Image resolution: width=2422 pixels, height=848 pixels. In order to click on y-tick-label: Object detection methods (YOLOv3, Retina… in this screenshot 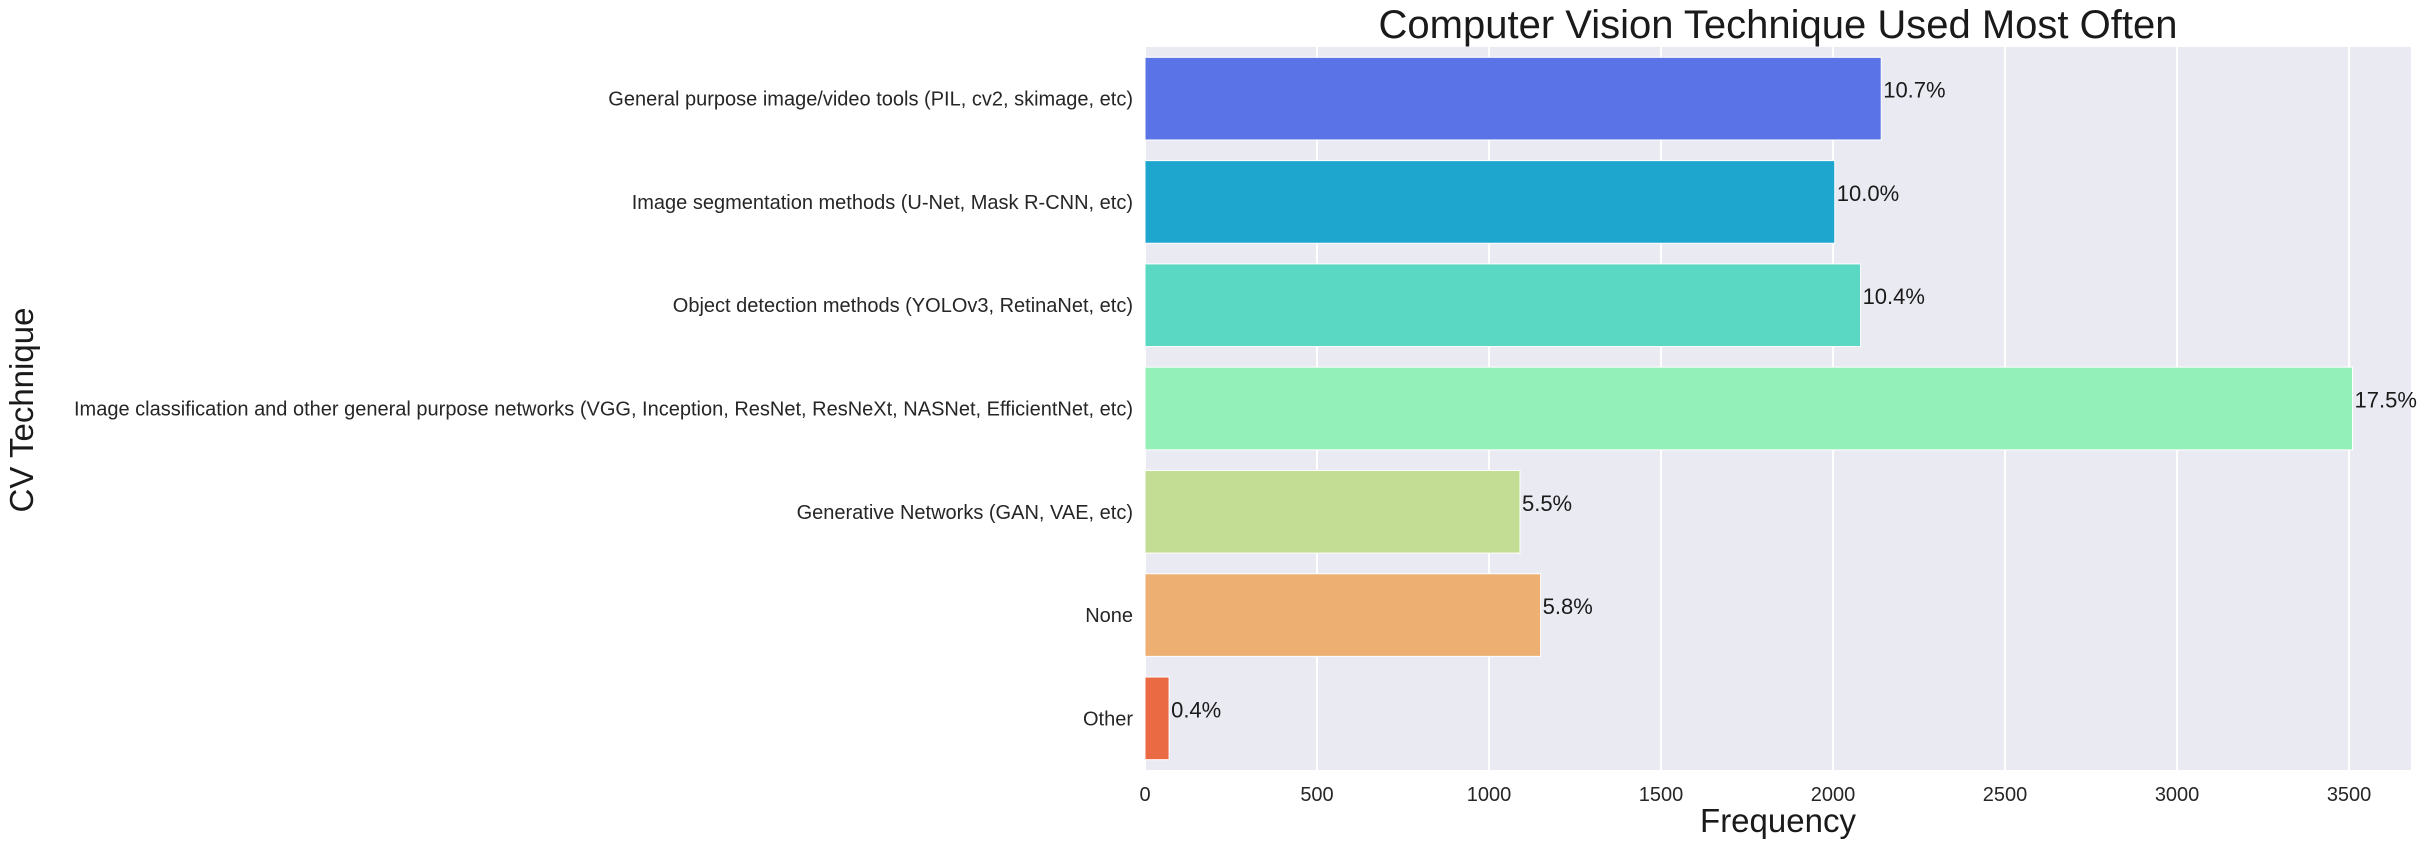, I will do `click(903, 306)`.